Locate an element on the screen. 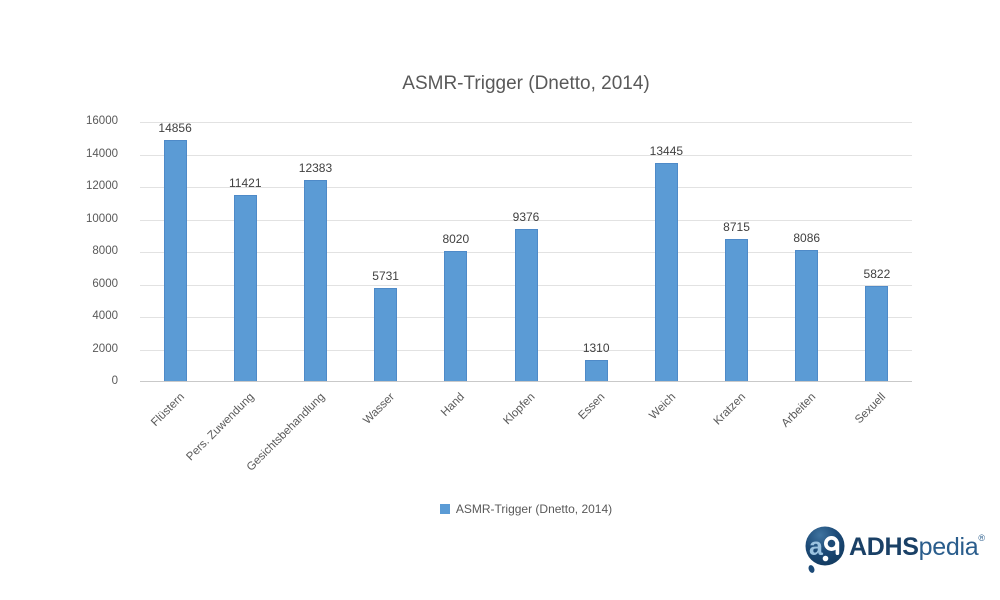  bar-value-label: 14856 is located at coordinates (175, 128).